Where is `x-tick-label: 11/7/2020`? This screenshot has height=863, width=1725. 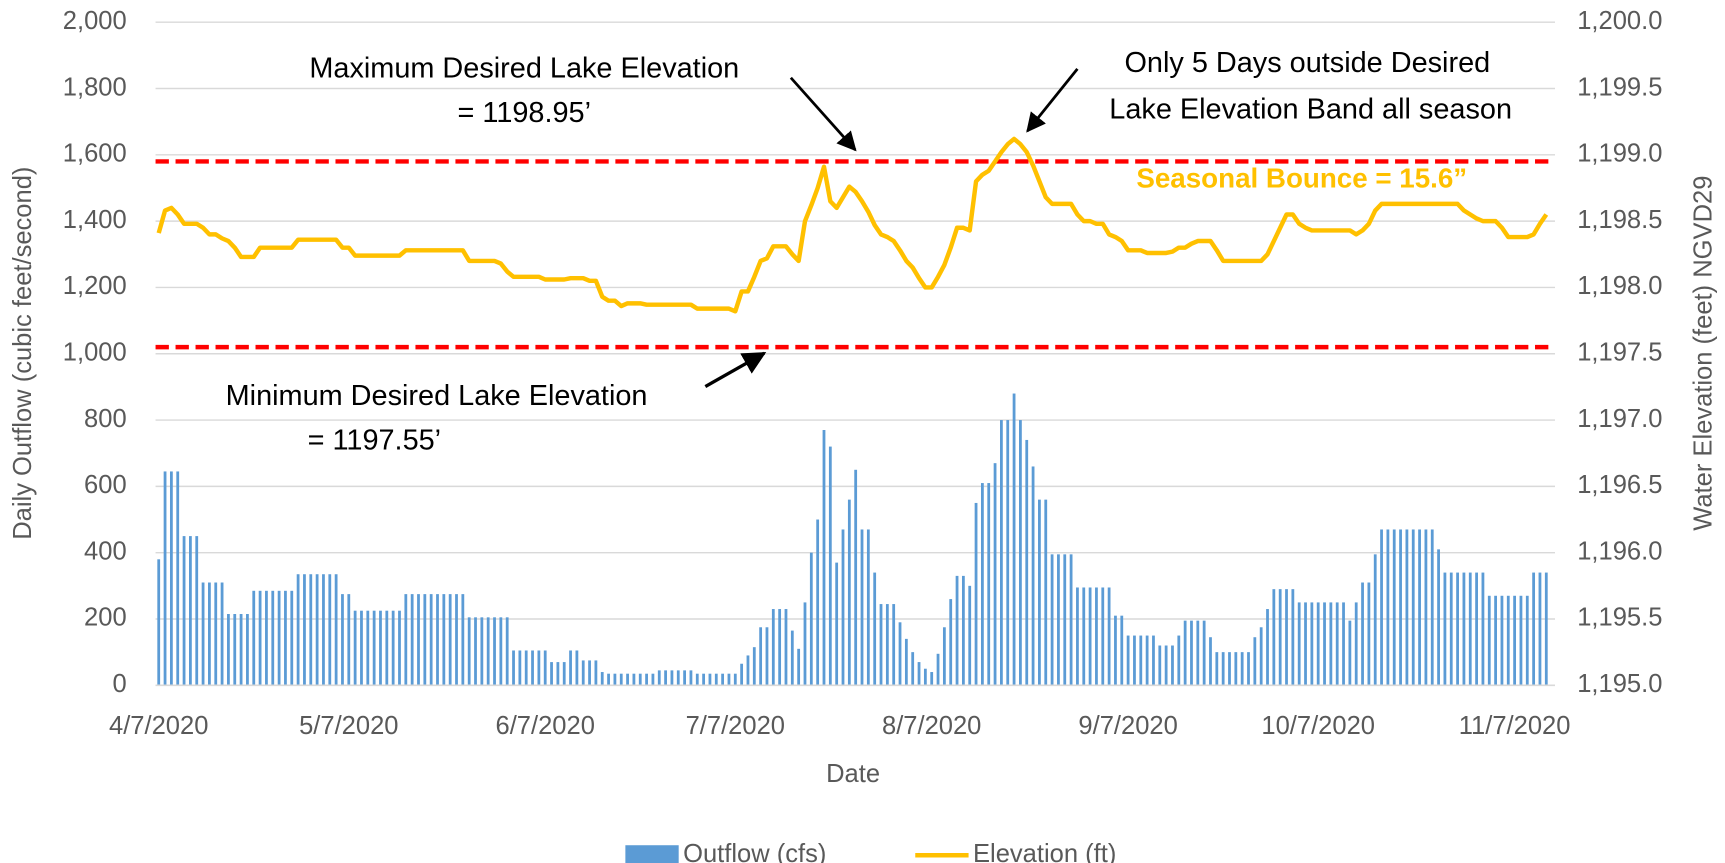 x-tick-label: 11/7/2020 is located at coordinates (1515, 726).